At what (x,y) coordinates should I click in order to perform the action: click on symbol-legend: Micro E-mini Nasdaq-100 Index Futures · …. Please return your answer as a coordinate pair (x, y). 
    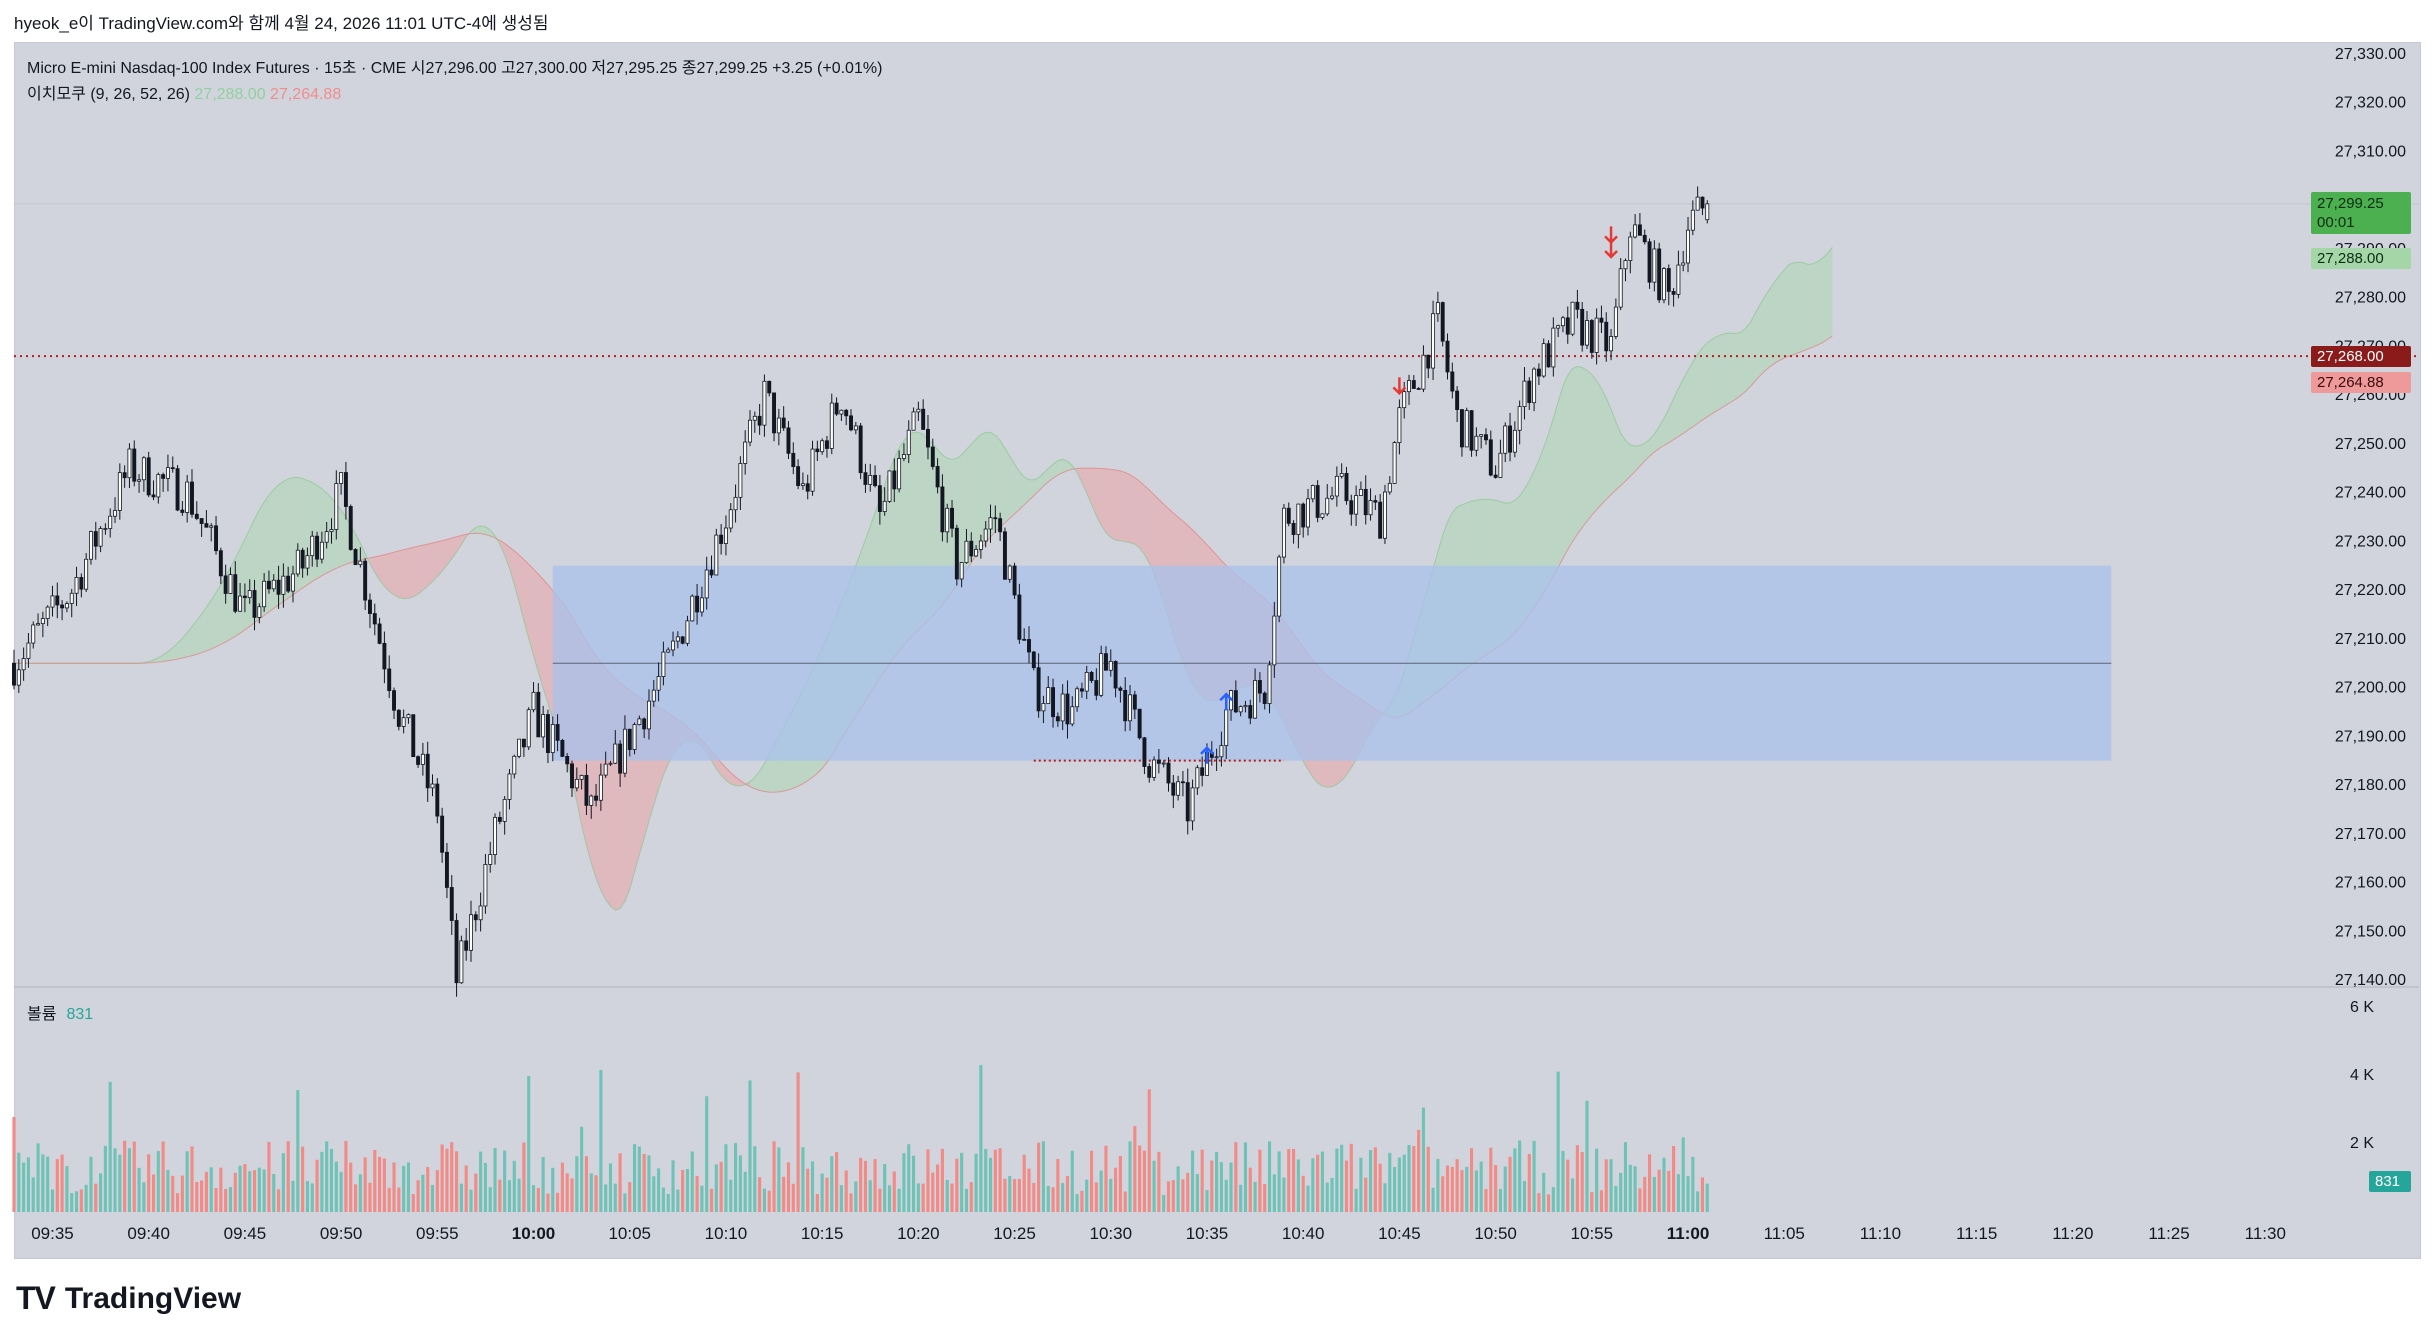
    Looking at the image, I should click on (455, 68).